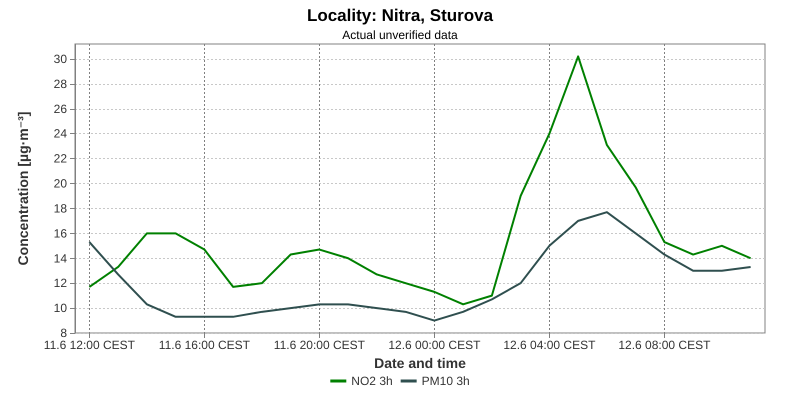  What do you see at coordinates (23, 189) in the screenshot?
I see `y-axis-title: Concentration [µg·m⁻³]` at bounding box center [23, 189].